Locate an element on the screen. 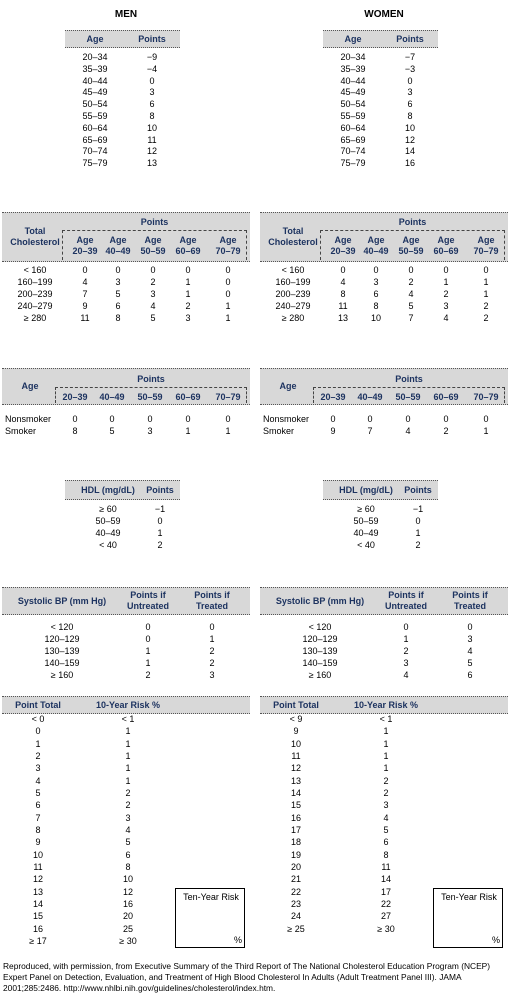  table-cell: 12 is located at coordinates (409, 139).